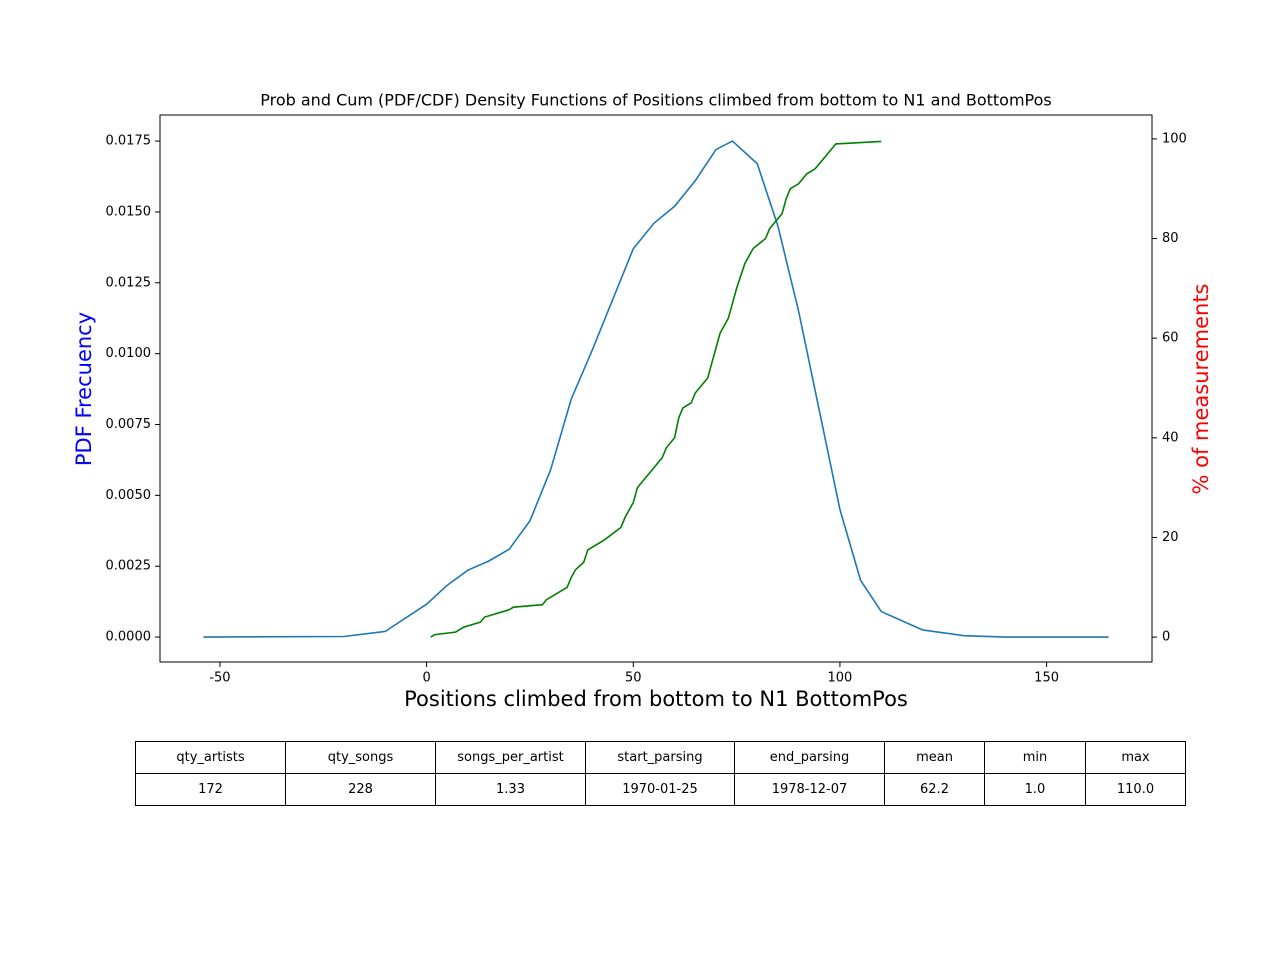  Describe the element at coordinates (1170, 537) in the screenshot. I see `y2-tick-label: 20` at that location.